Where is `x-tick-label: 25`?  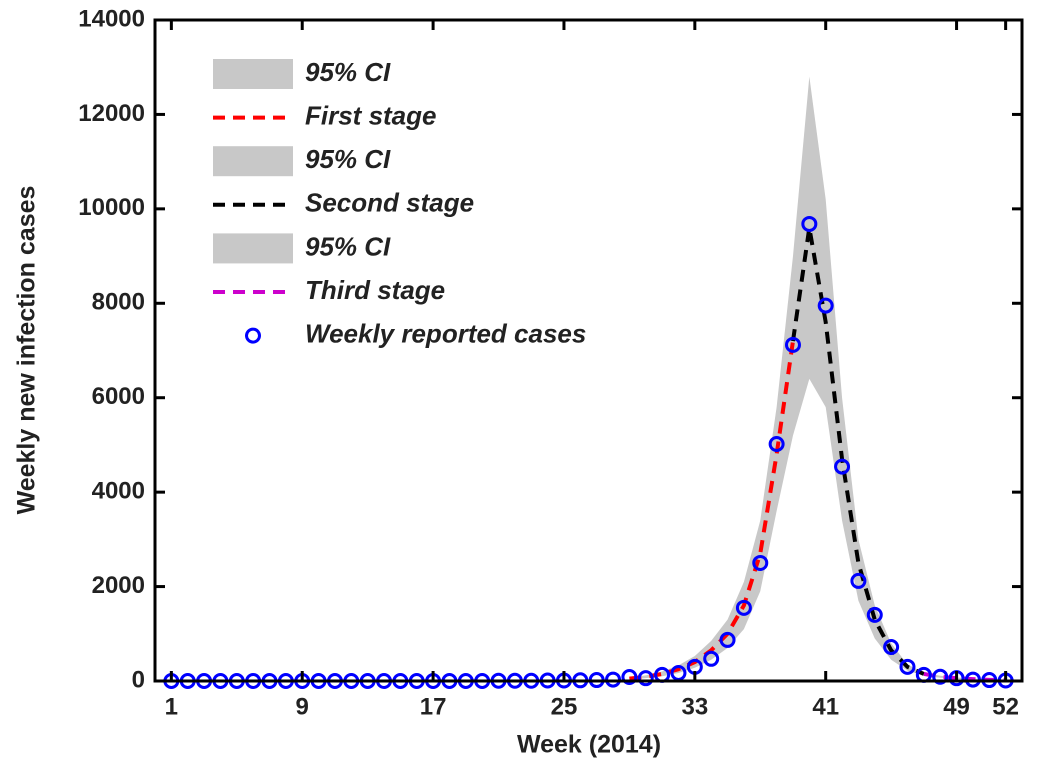
x-tick-label: 25 is located at coordinates (564, 706).